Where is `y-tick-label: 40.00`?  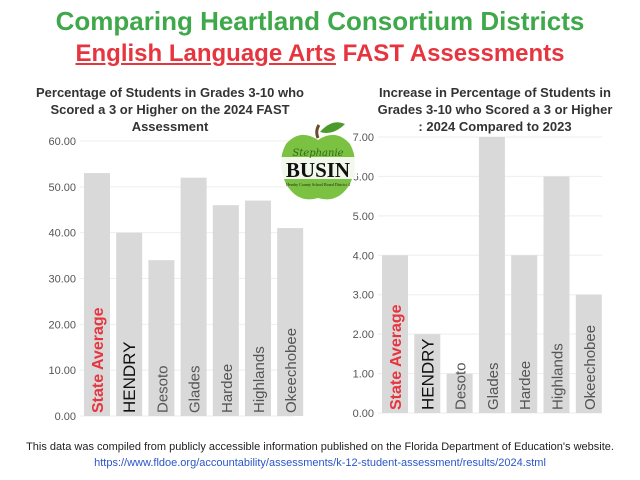 y-tick-label: 40.00 is located at coordinates (62, 234).